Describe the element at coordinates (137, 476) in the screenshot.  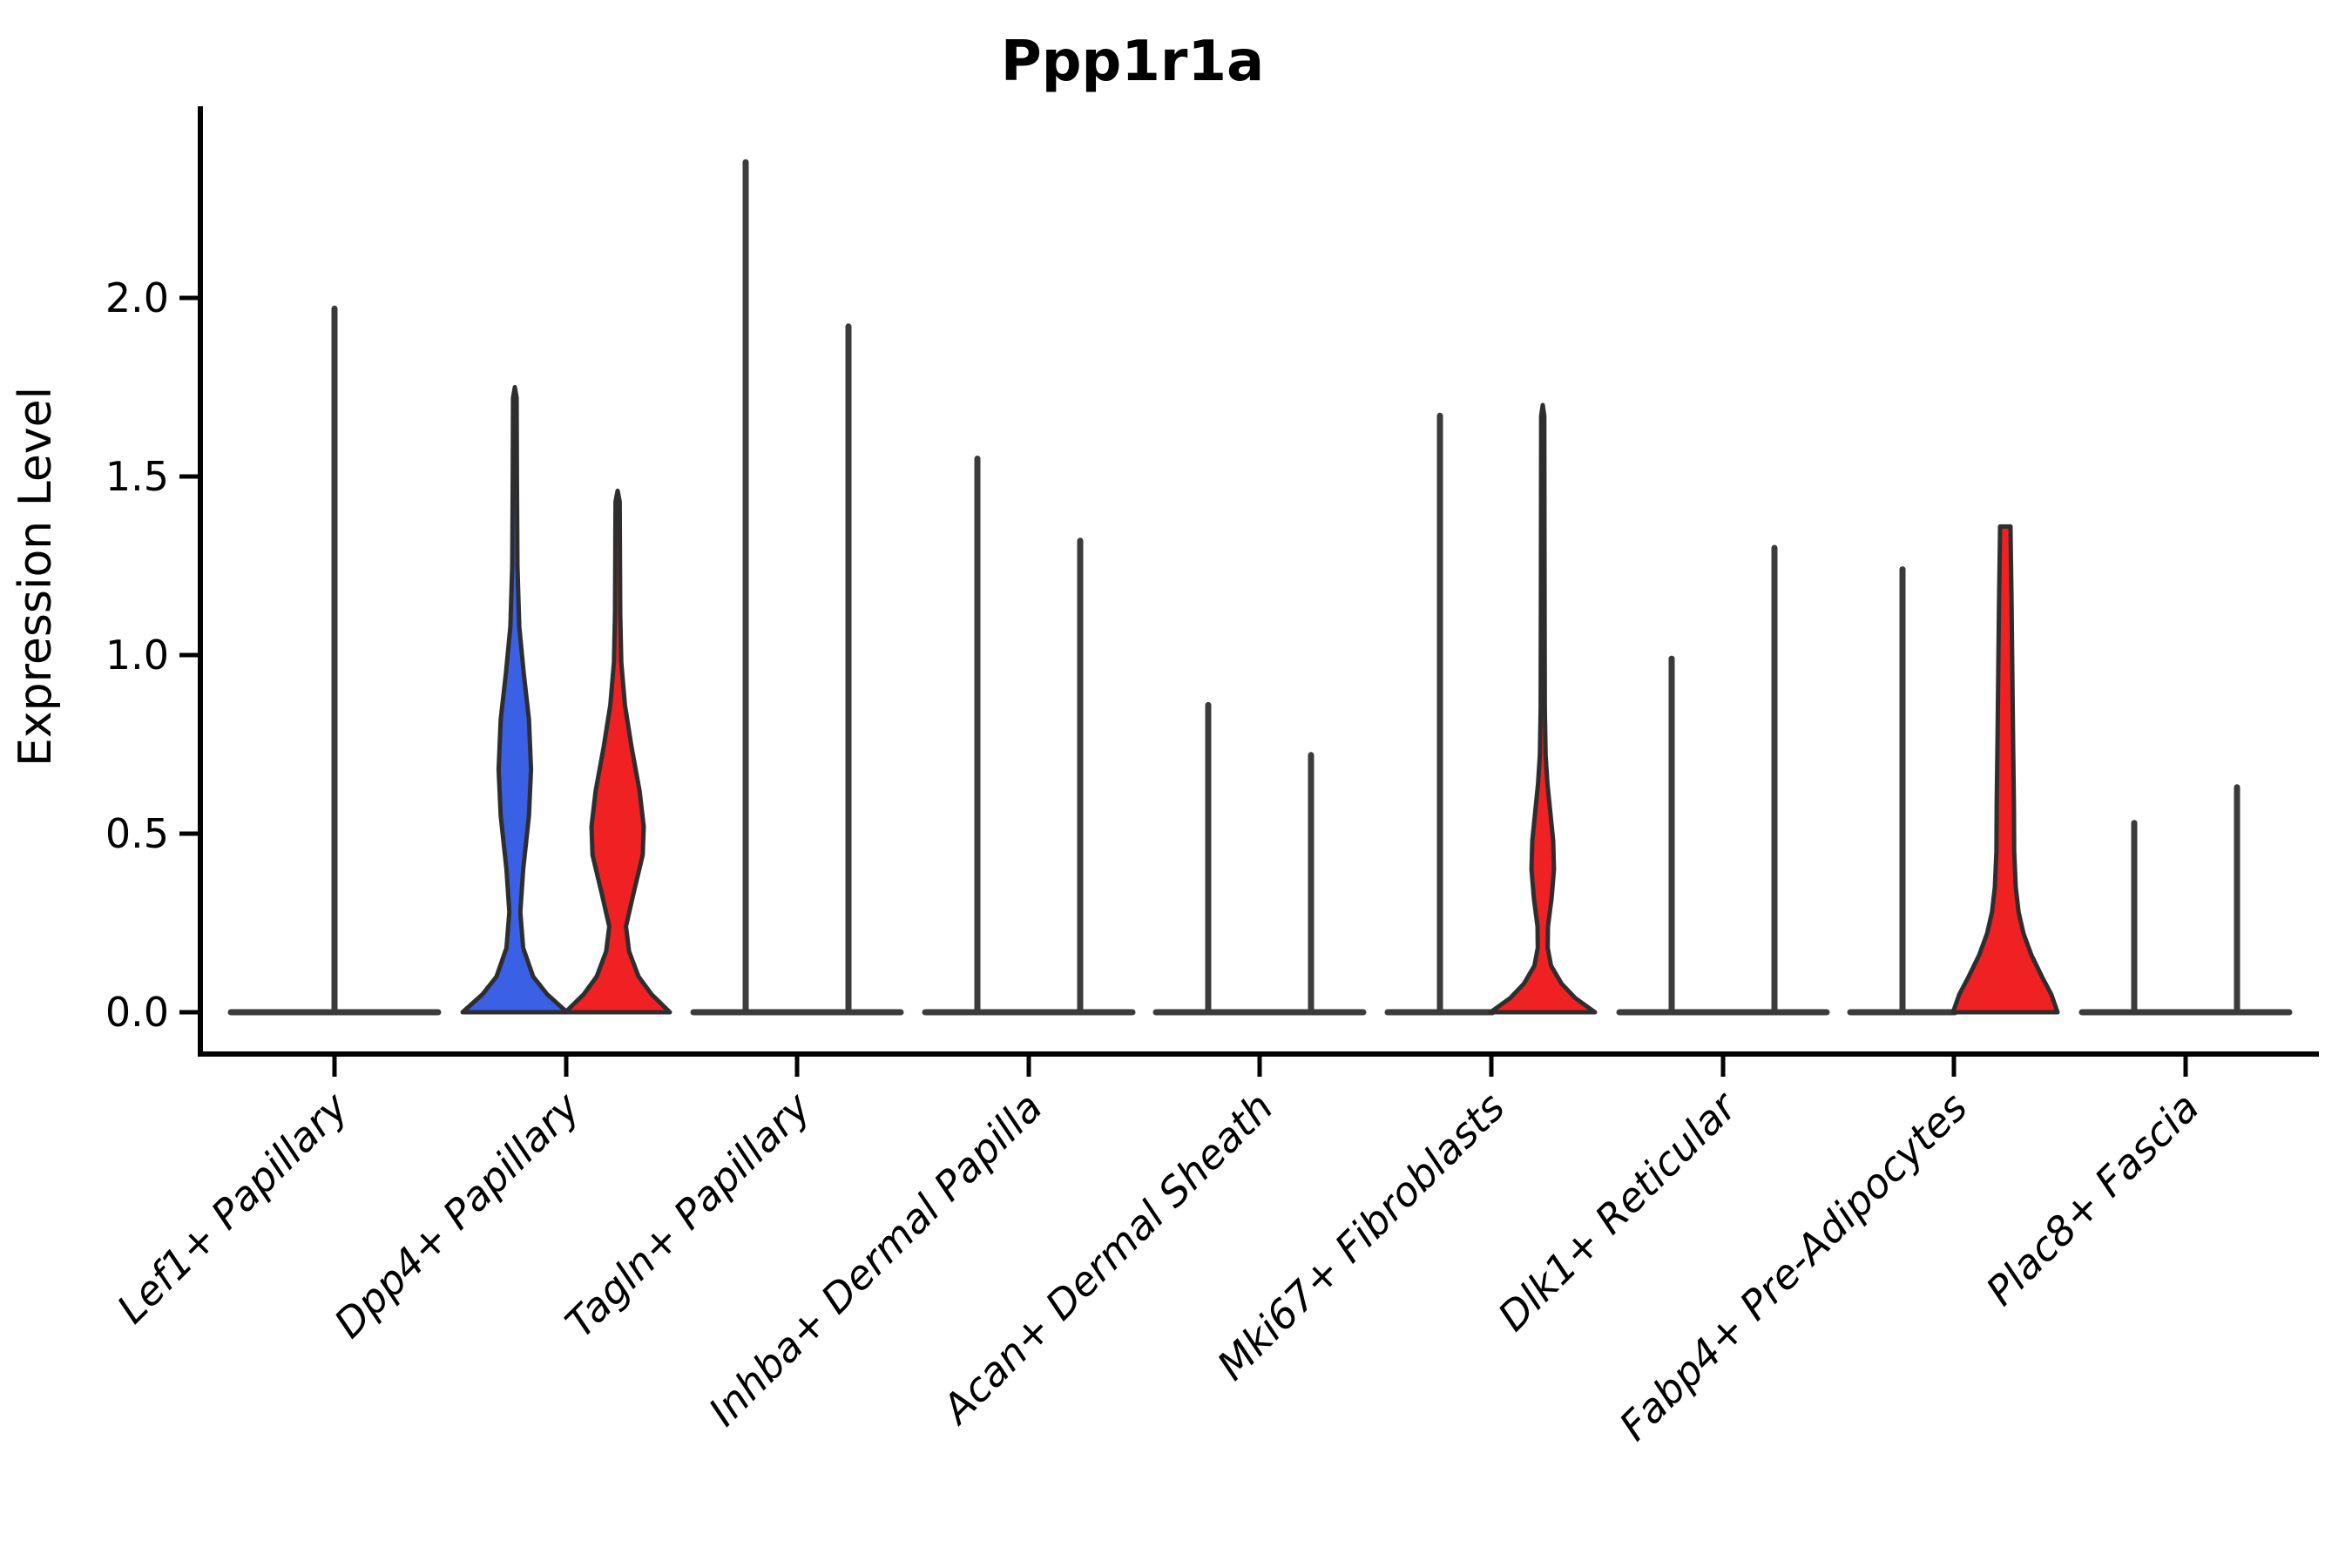
I see `y-tick-label: 1.5` at that location.